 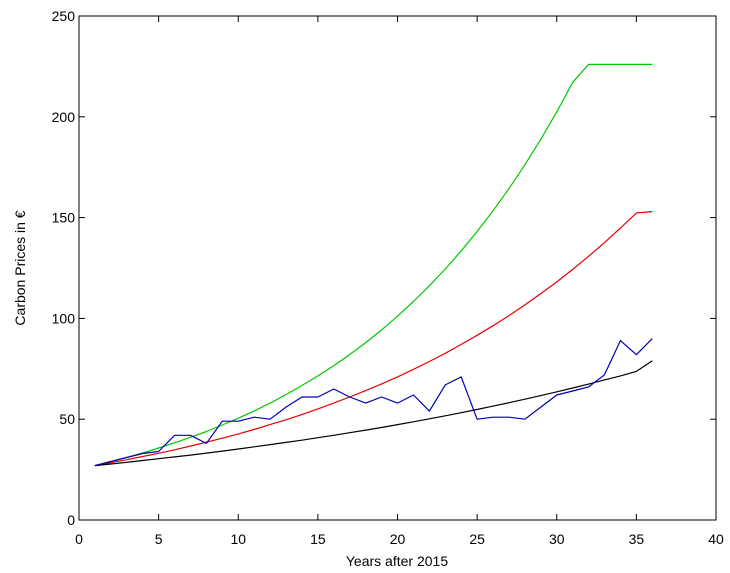 I want to click on x-tick-label: 5, so click(x=159, y=539).